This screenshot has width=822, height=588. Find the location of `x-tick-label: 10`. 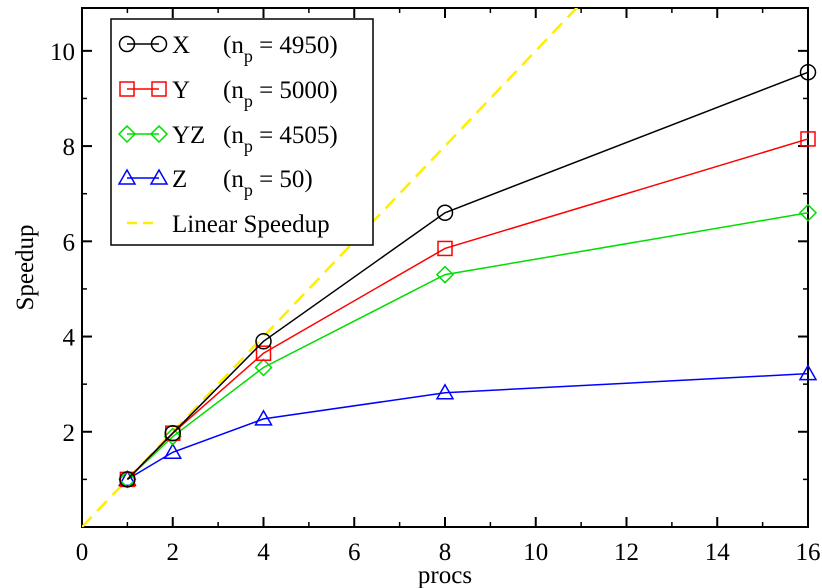

x-tick-label: 10 is located at coordinates (535, 552).